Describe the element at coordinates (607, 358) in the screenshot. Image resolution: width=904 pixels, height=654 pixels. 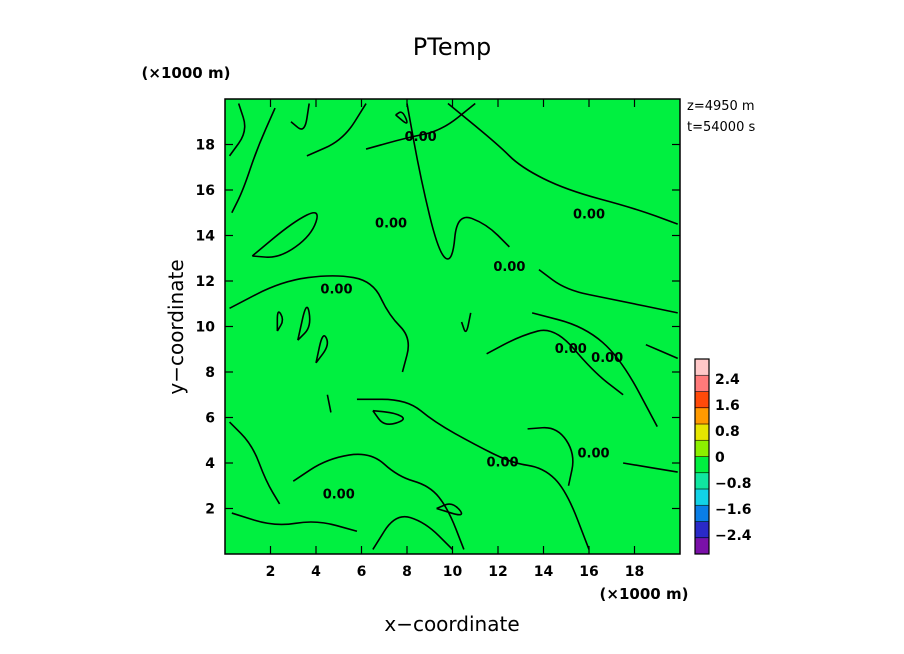
I see `contour-label-6: 0.00` at that location.